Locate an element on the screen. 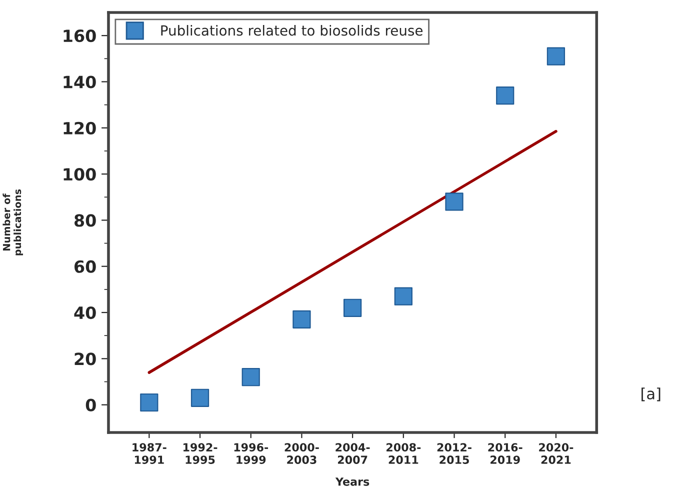  legend-label: Publications related to biosolids reuse is located at coordinates (292, 30).